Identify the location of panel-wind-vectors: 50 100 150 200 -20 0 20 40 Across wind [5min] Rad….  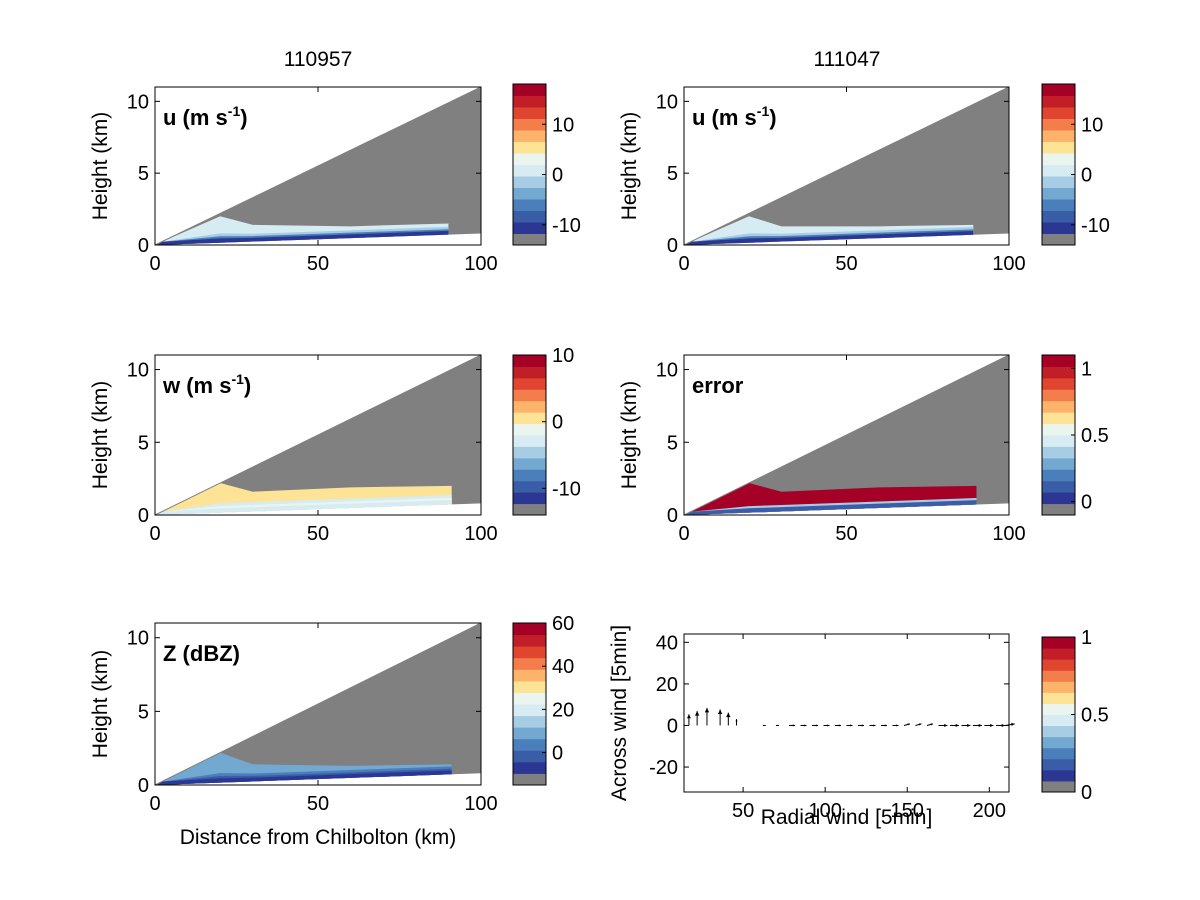
(858, 727).